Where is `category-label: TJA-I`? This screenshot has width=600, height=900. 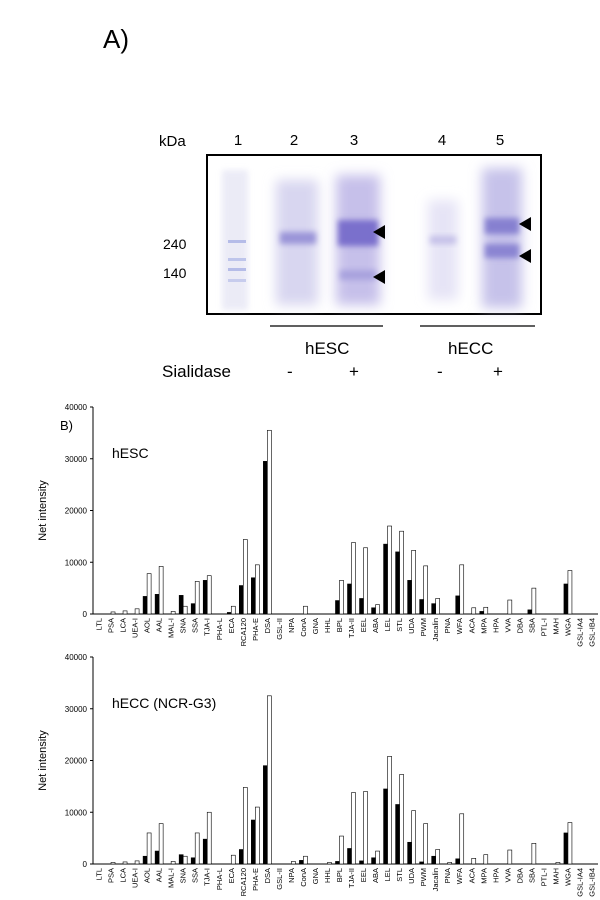
category-label: TJA-I is located at coordinates (207, 627).